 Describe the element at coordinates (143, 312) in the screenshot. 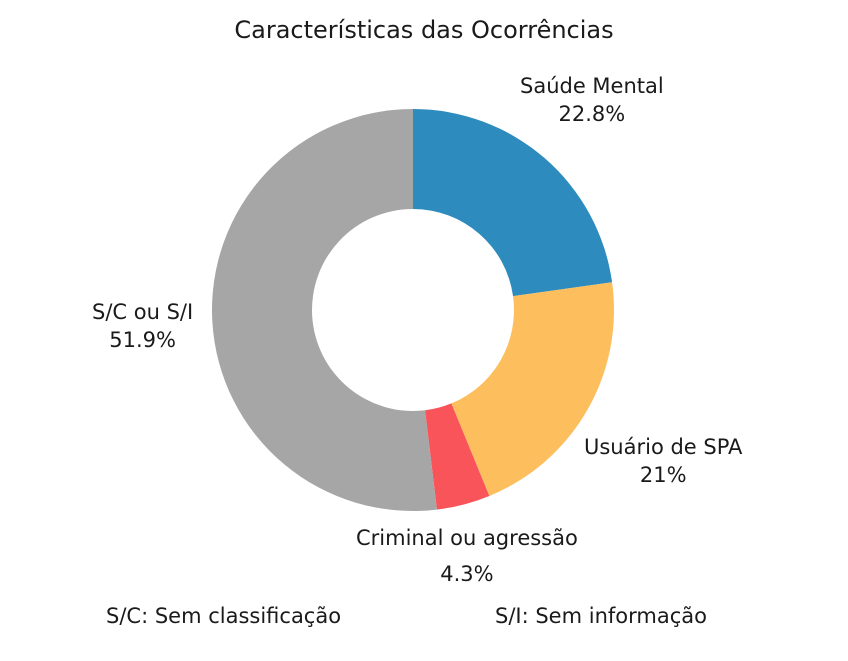

I see `slice-name: S/C ou S/I` at that location.